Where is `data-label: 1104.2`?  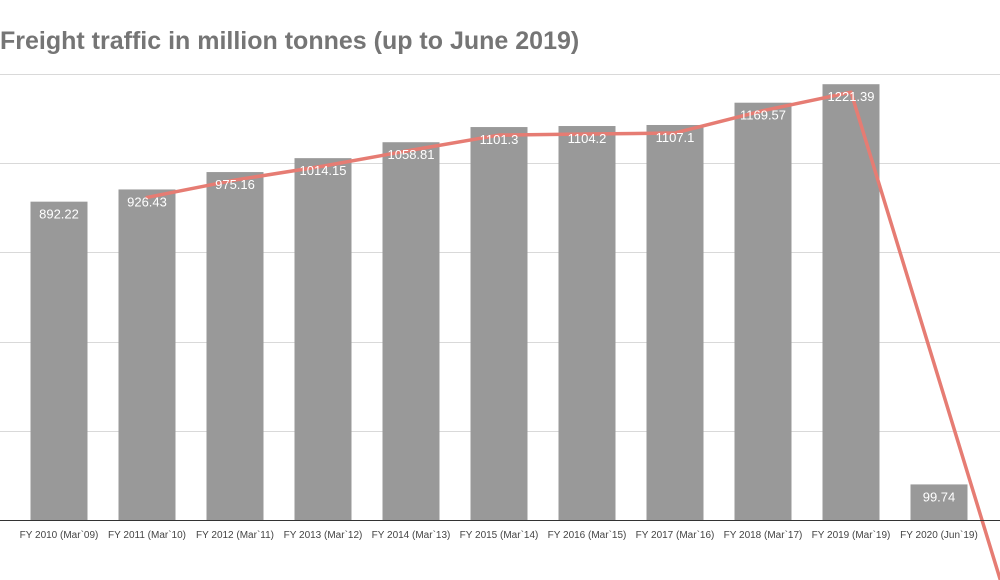 data-label: 1104.2 is located at coordinates (587, 138).